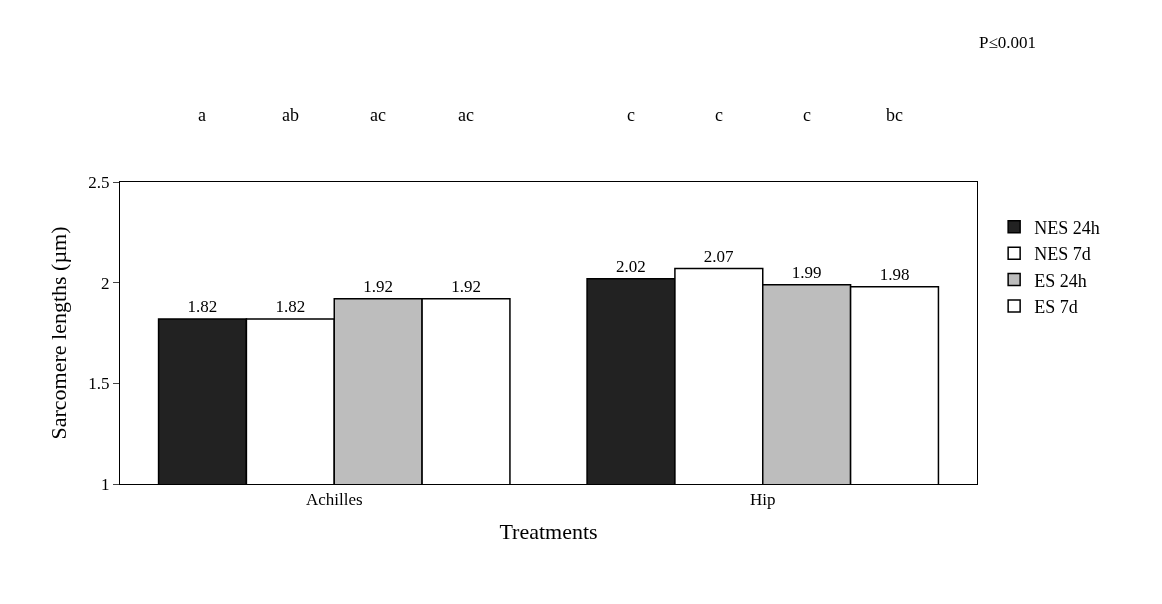 This screenshot has width=1162, height=604. Describe the element at coordinates (105, 283) in the screenshot. I see `y-tick-label: 2` at that location.